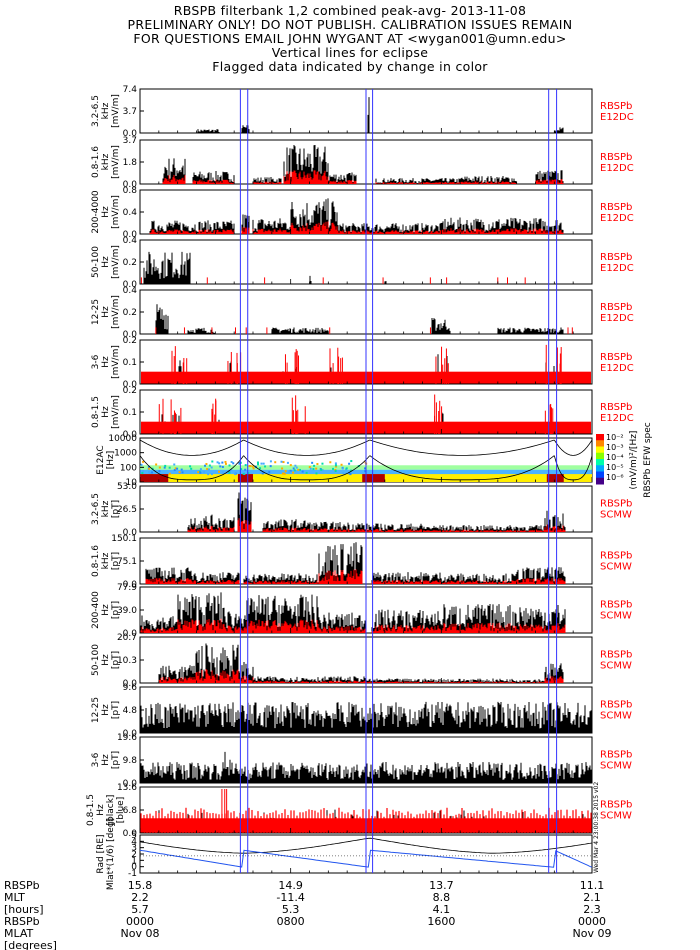 The image size is (700, 950). Describe the element at coordinates (130, 90) in the screenshot. I see `y-tick-label: 7.4` at that location.